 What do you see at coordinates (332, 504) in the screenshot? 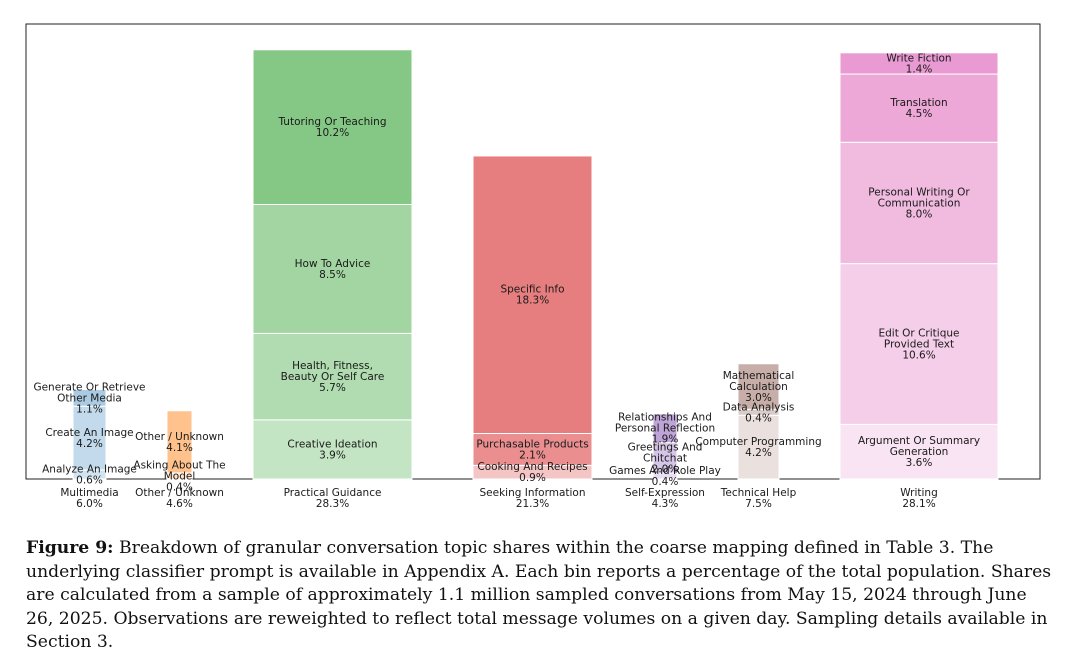
I see `category-total-practical-guidance: 28.3%` at bounding box center [332, 504].